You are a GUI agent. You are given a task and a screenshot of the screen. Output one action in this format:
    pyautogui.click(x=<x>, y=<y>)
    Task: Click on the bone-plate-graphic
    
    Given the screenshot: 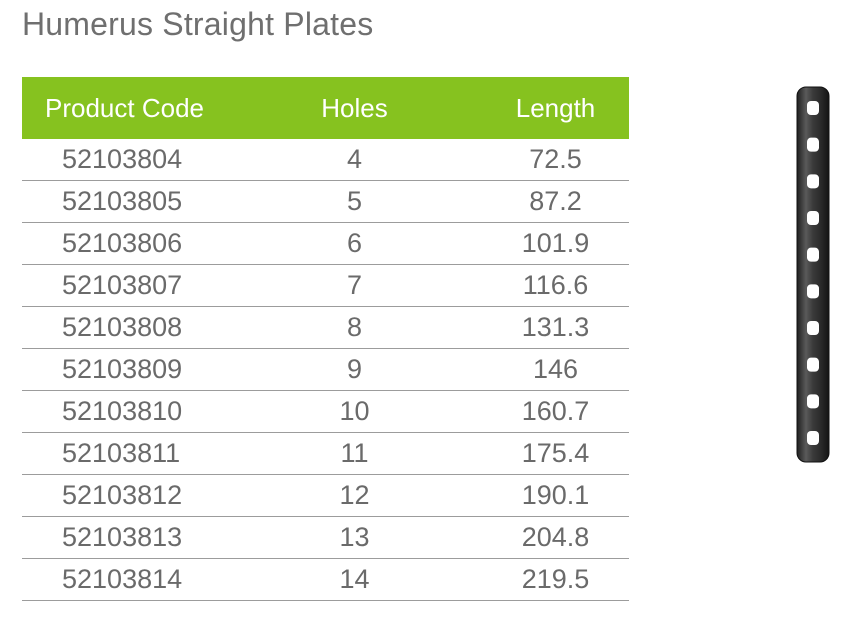 What is the action you would take?
    pyautogui.click(x=813, y=274)
    